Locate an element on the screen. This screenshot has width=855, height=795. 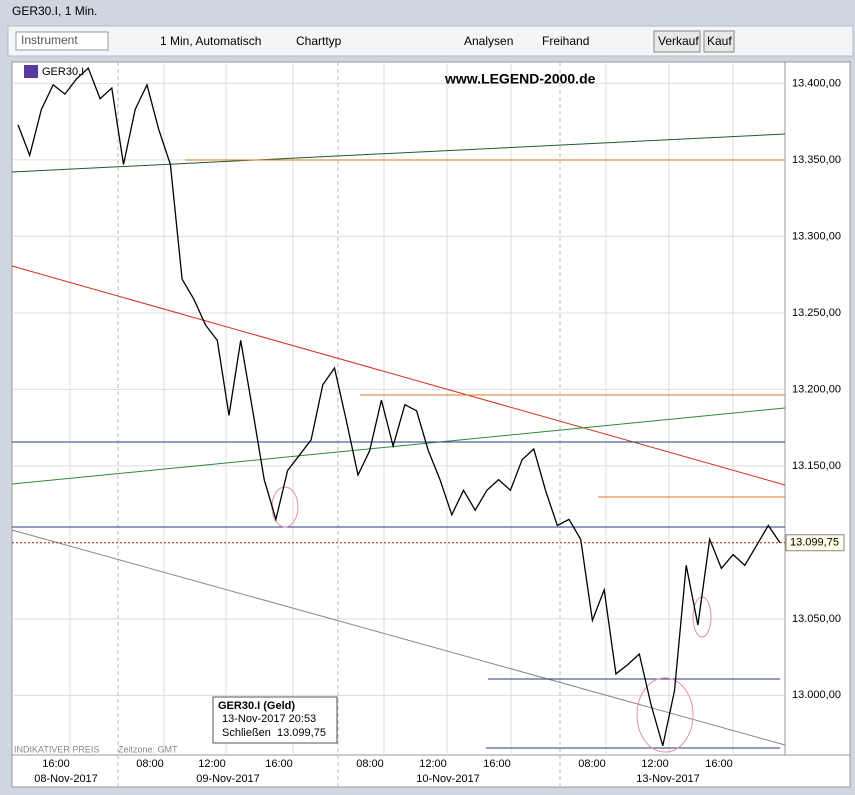
time-axis is located at coordinates (431, 771).